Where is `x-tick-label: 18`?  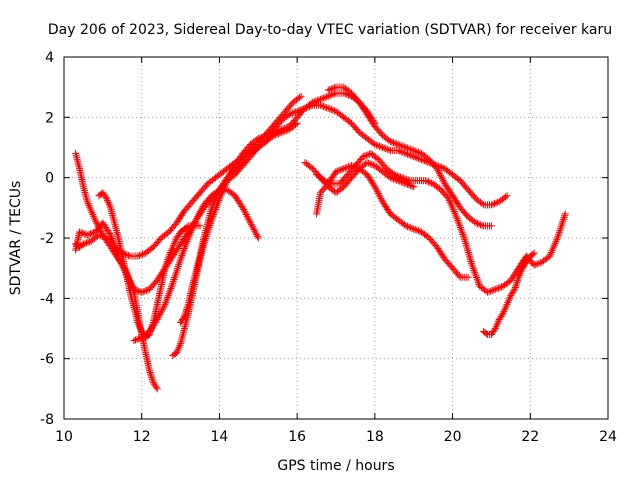 x-tick-label: 18 is located at coordinates (375, 437).